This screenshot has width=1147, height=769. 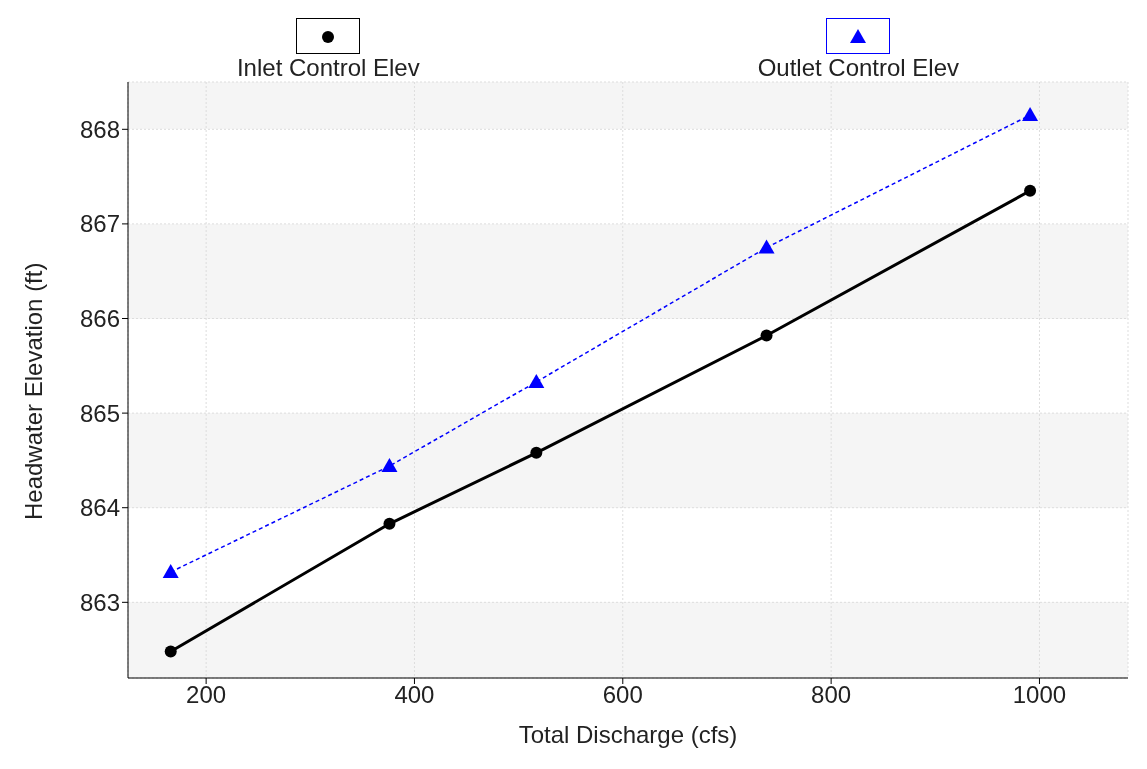 What do you see at coordinates (414, 695) in the screenshot?
I see `x-tick-label: 400` at bounding box center [414, 695].